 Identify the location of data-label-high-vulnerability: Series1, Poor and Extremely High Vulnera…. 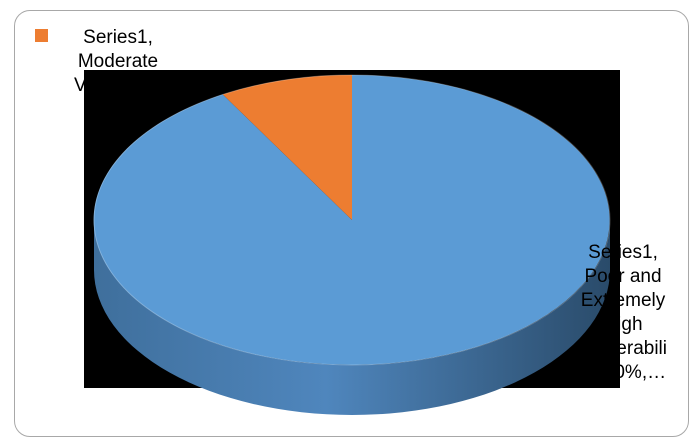
(622, 312).